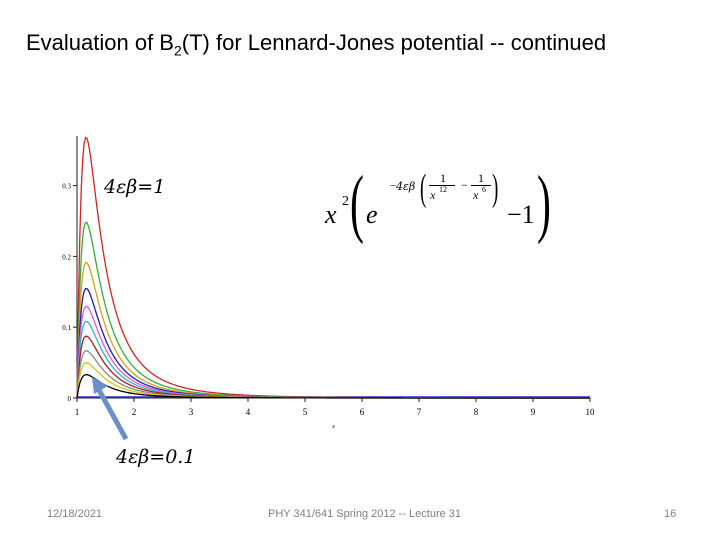 This screenshot has width=720, height=540. Describe the element at coordinates (433, 195) in the screenshot. I see `eq-frac1-den: x` at that location.